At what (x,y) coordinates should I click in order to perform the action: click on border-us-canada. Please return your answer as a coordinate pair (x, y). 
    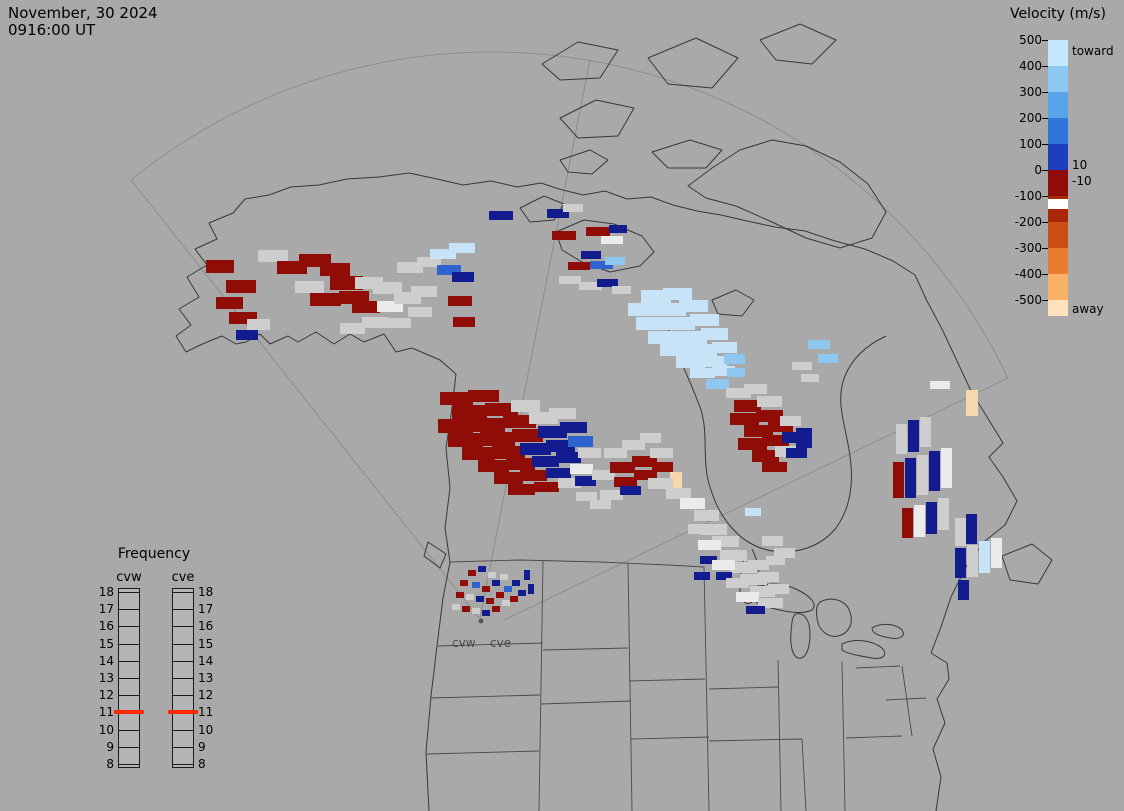
    Looking at the image, I should click on (577, 563).